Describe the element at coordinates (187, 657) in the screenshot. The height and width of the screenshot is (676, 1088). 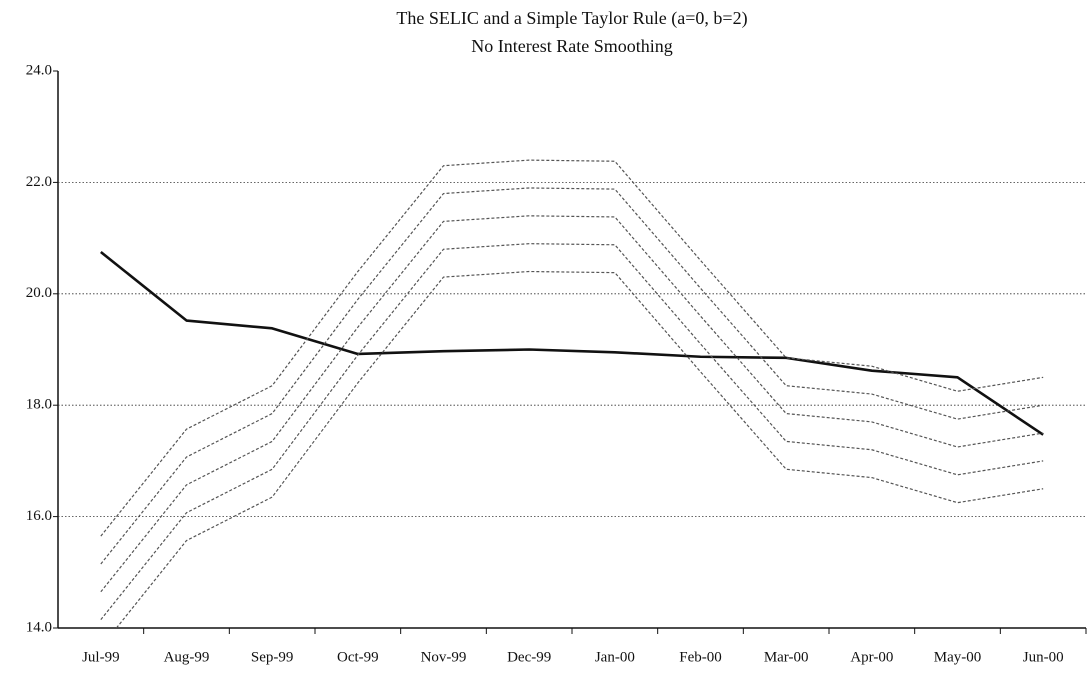
I see `x-tick-label: Aug-99` at that location.